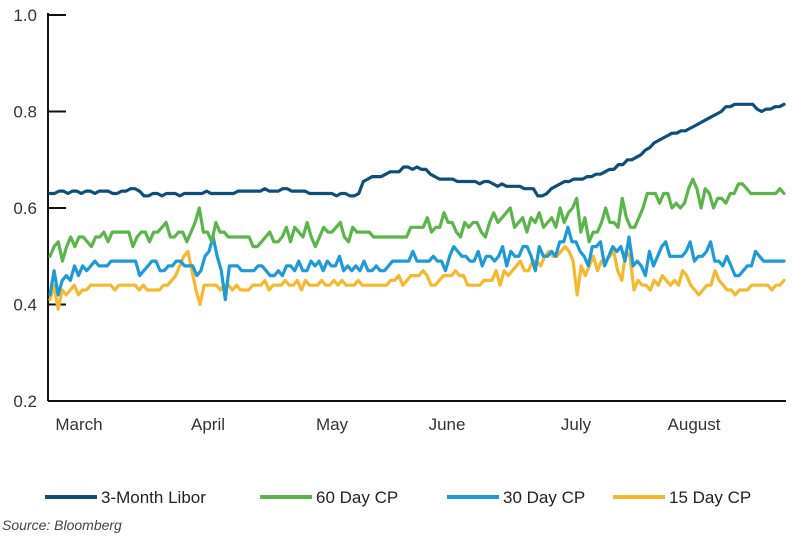  What do you see at coordinates (25, 208) in the screenshot?
I see `y-tick-label: 0.6` at bounding box center [25, 208].